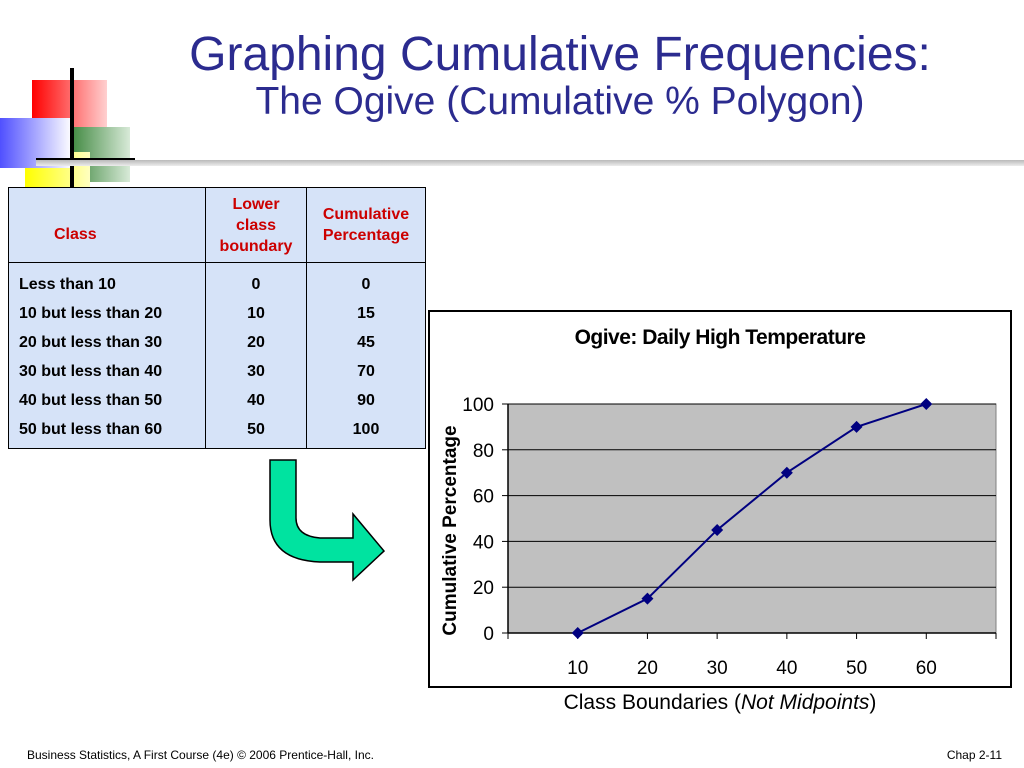 The image size is (1024, 768). I want to click on chart-title: Ogive: Daily High Temperature, so click(720, 337).